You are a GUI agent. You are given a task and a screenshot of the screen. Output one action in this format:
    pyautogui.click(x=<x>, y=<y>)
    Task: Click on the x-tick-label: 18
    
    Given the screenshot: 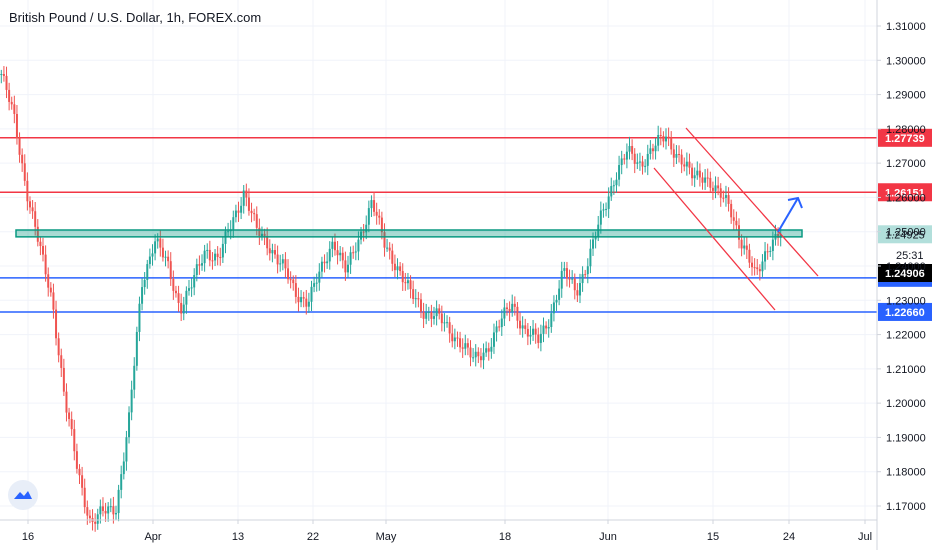 What is the action you would take?
    pyautogui.click(x=505, y=537)
    